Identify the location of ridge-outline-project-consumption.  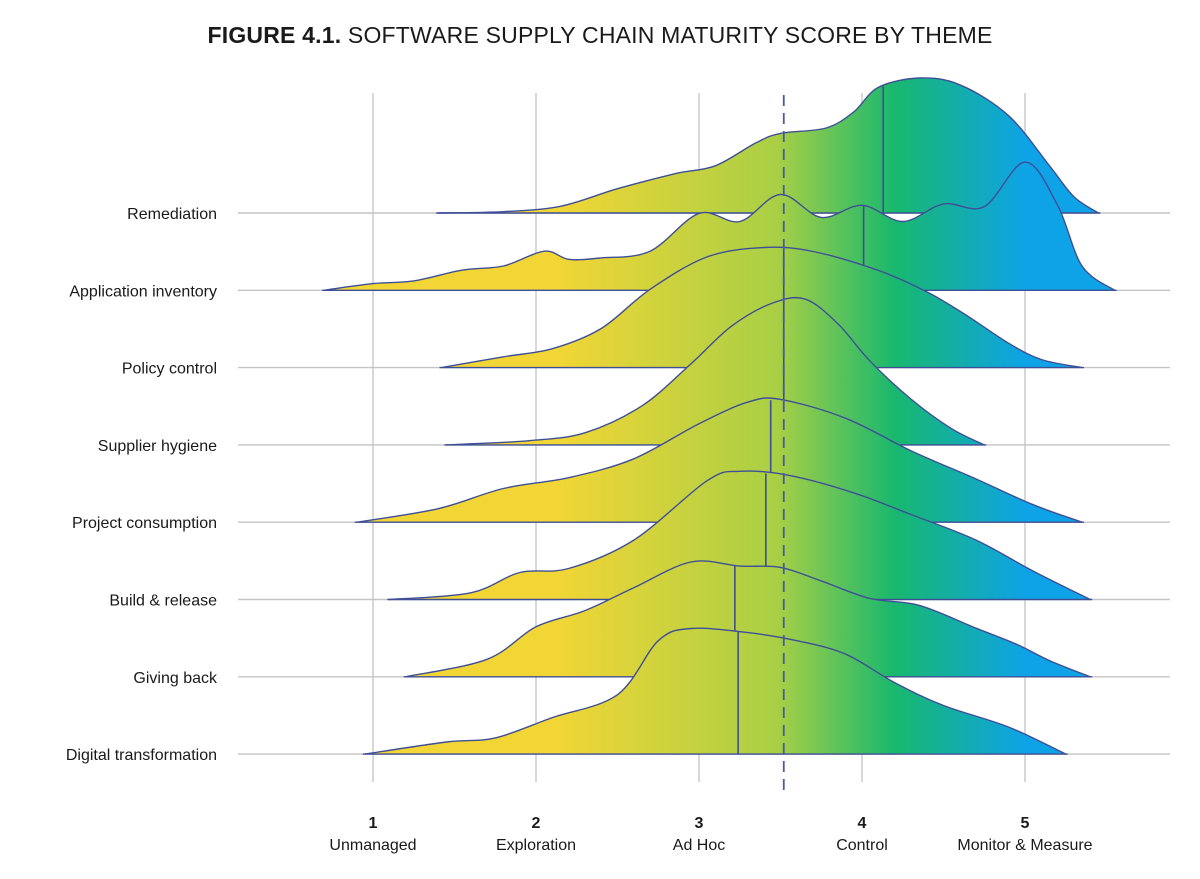
(719, 460).